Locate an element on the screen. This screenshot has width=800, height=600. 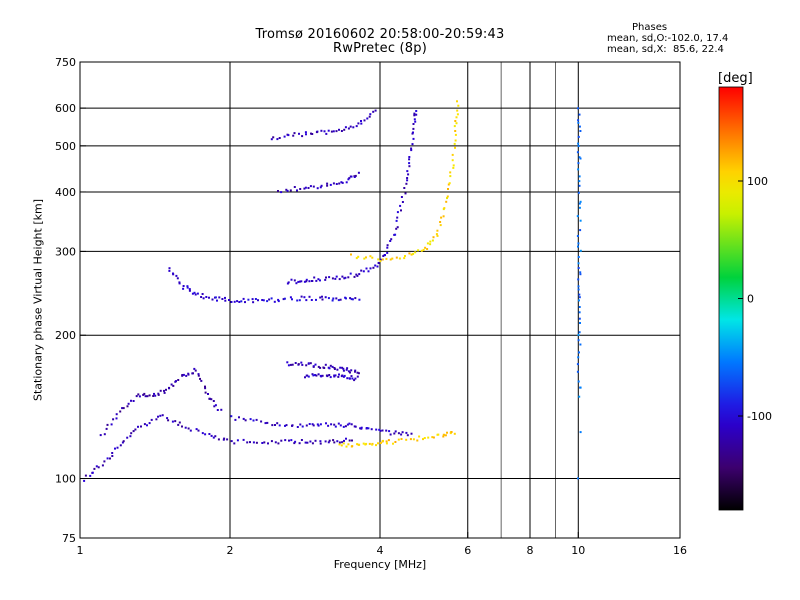
colorbar-tick-label: 0 is located at coordinates (750, 299).